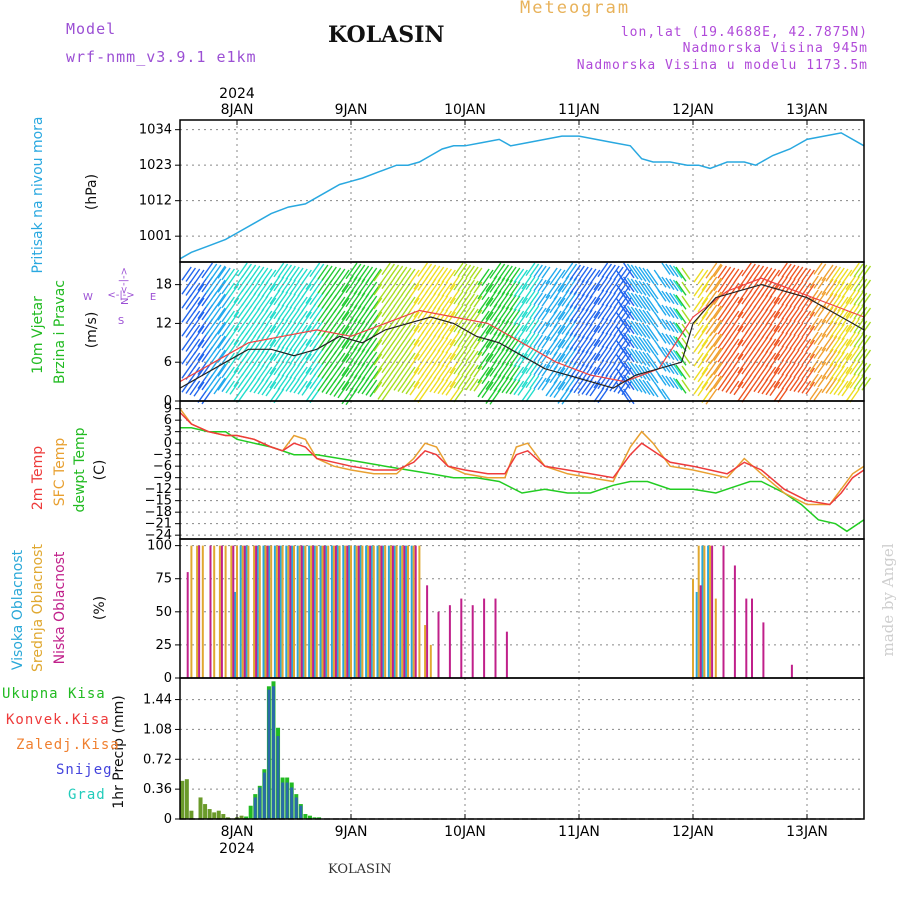 The height and width of the screenshot is (900, 900). Describe the element at coordinates (155, 236) in the screenshot. I see `y-tick-label: 1001` at that location.